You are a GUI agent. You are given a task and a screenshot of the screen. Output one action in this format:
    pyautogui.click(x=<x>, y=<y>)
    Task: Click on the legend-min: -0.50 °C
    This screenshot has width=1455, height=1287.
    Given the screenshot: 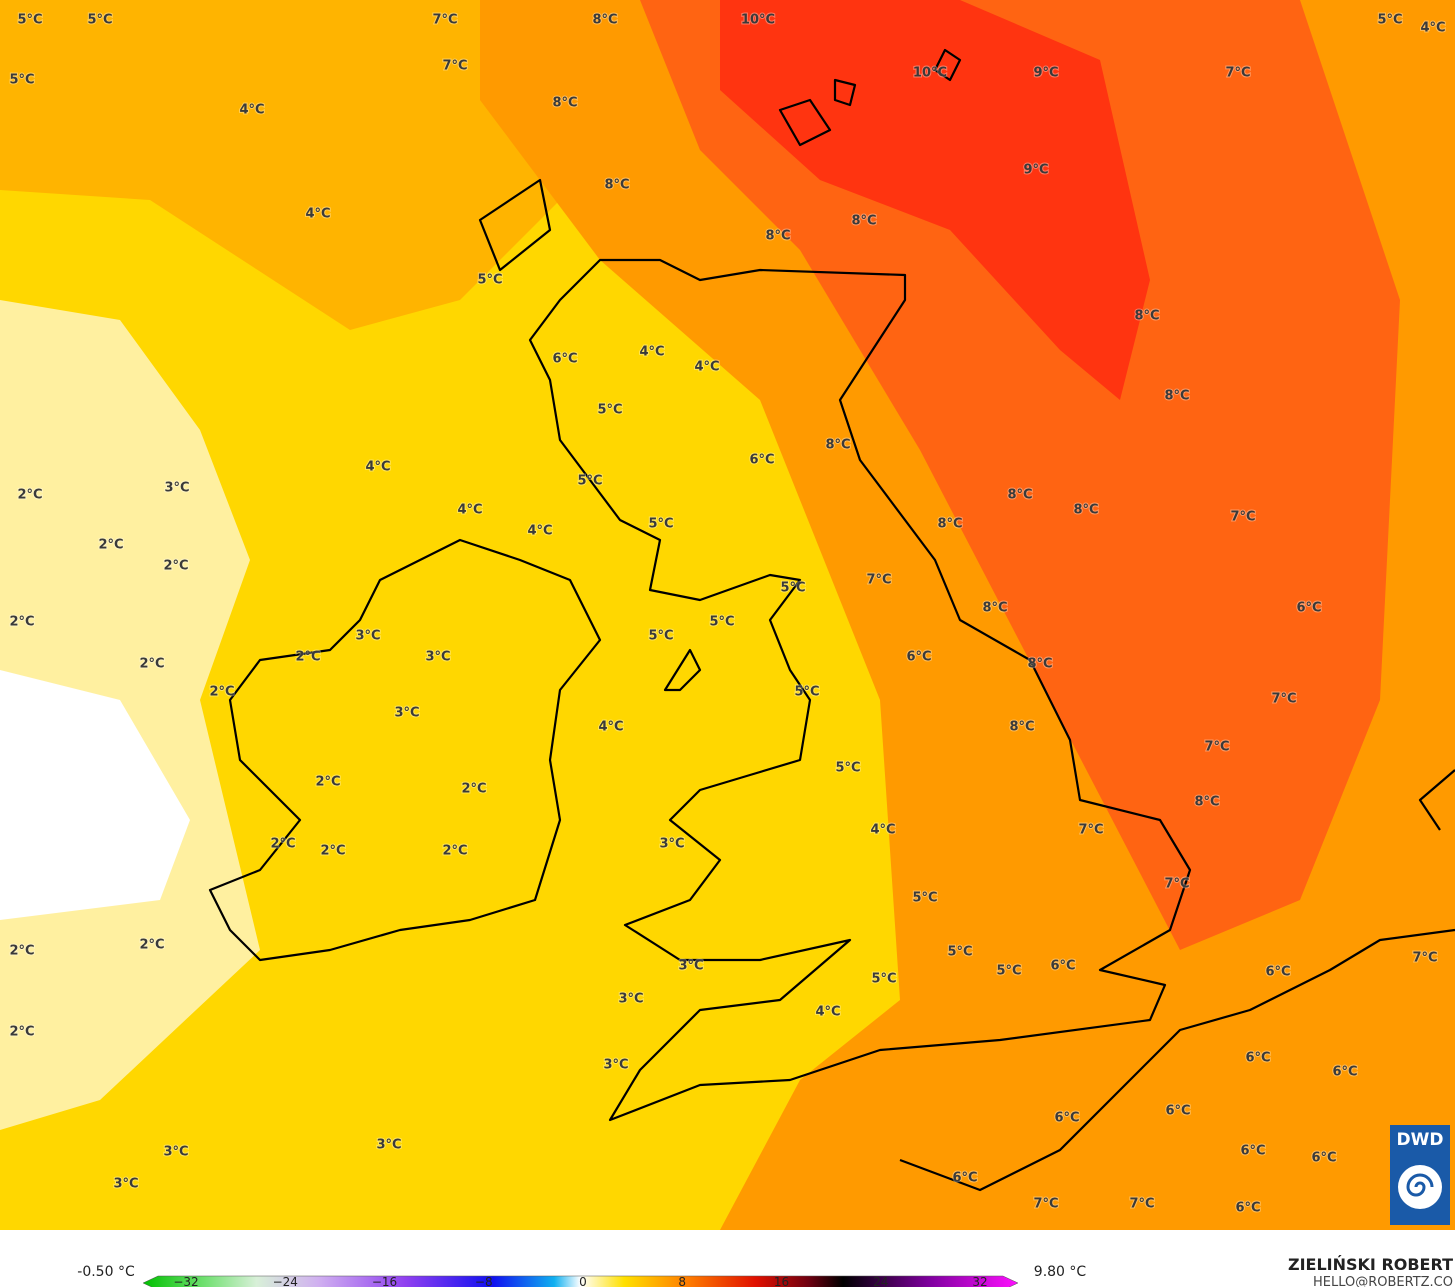 What is the action you would take?
    pyautogui.click(x=106, y=1272)
    